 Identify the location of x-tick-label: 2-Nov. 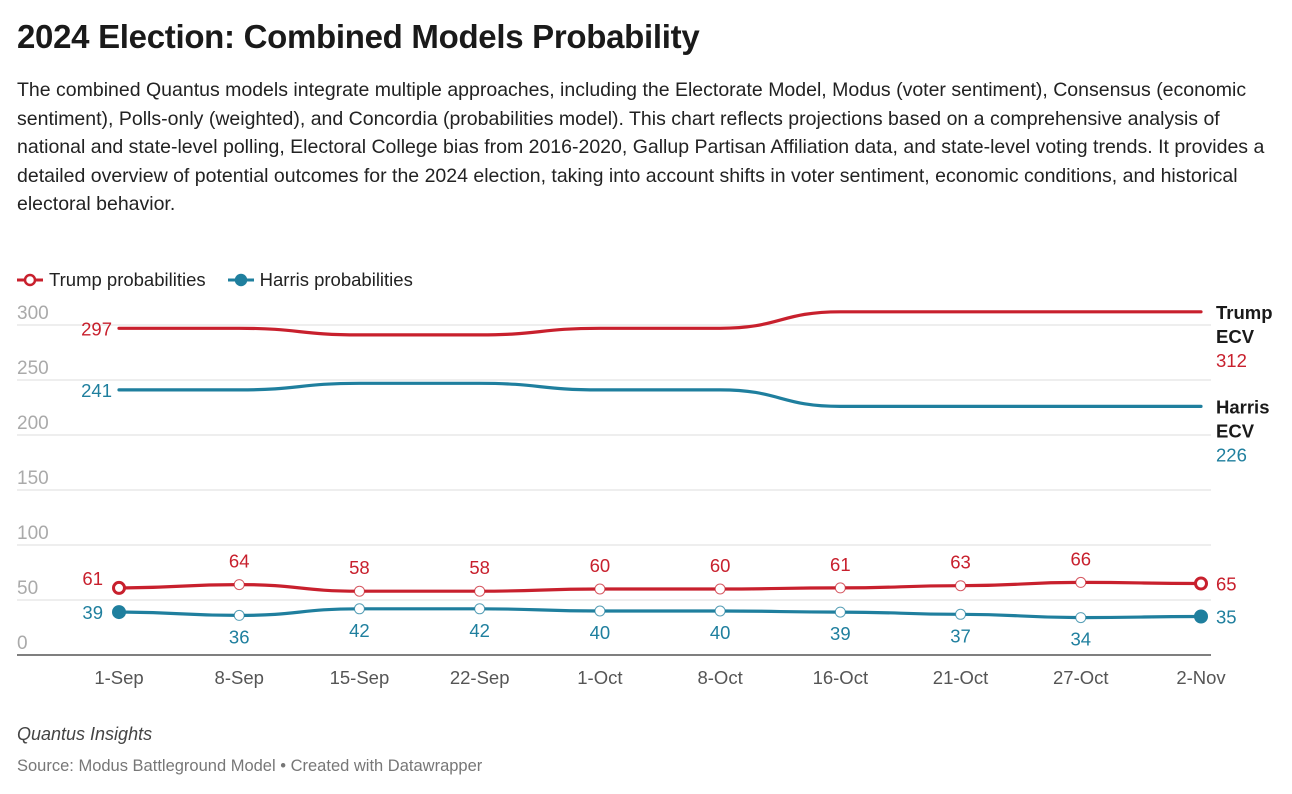
(1201, 677).